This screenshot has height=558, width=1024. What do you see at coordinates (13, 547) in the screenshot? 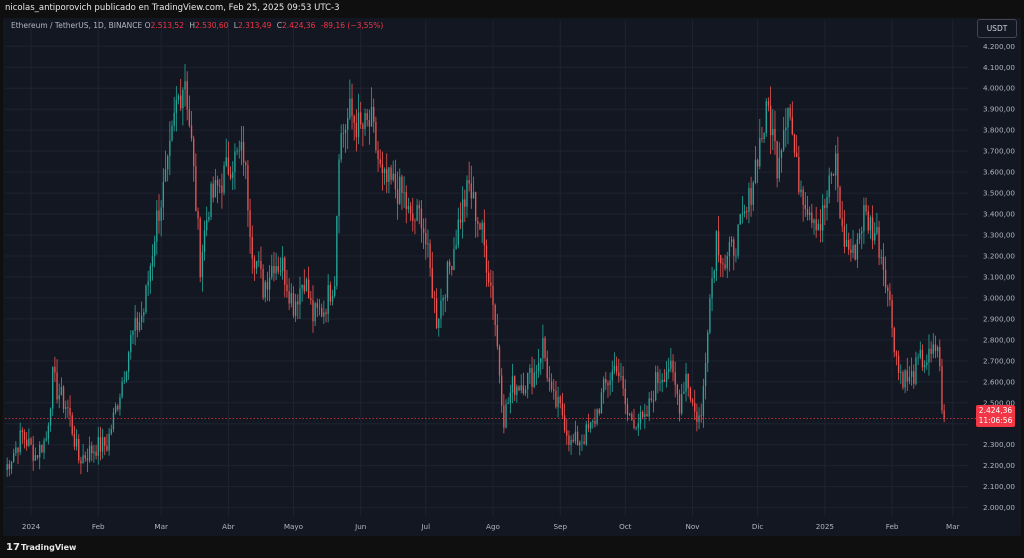
I see `tradingview-logo-icon: 17` at bounding box center [13, 547].